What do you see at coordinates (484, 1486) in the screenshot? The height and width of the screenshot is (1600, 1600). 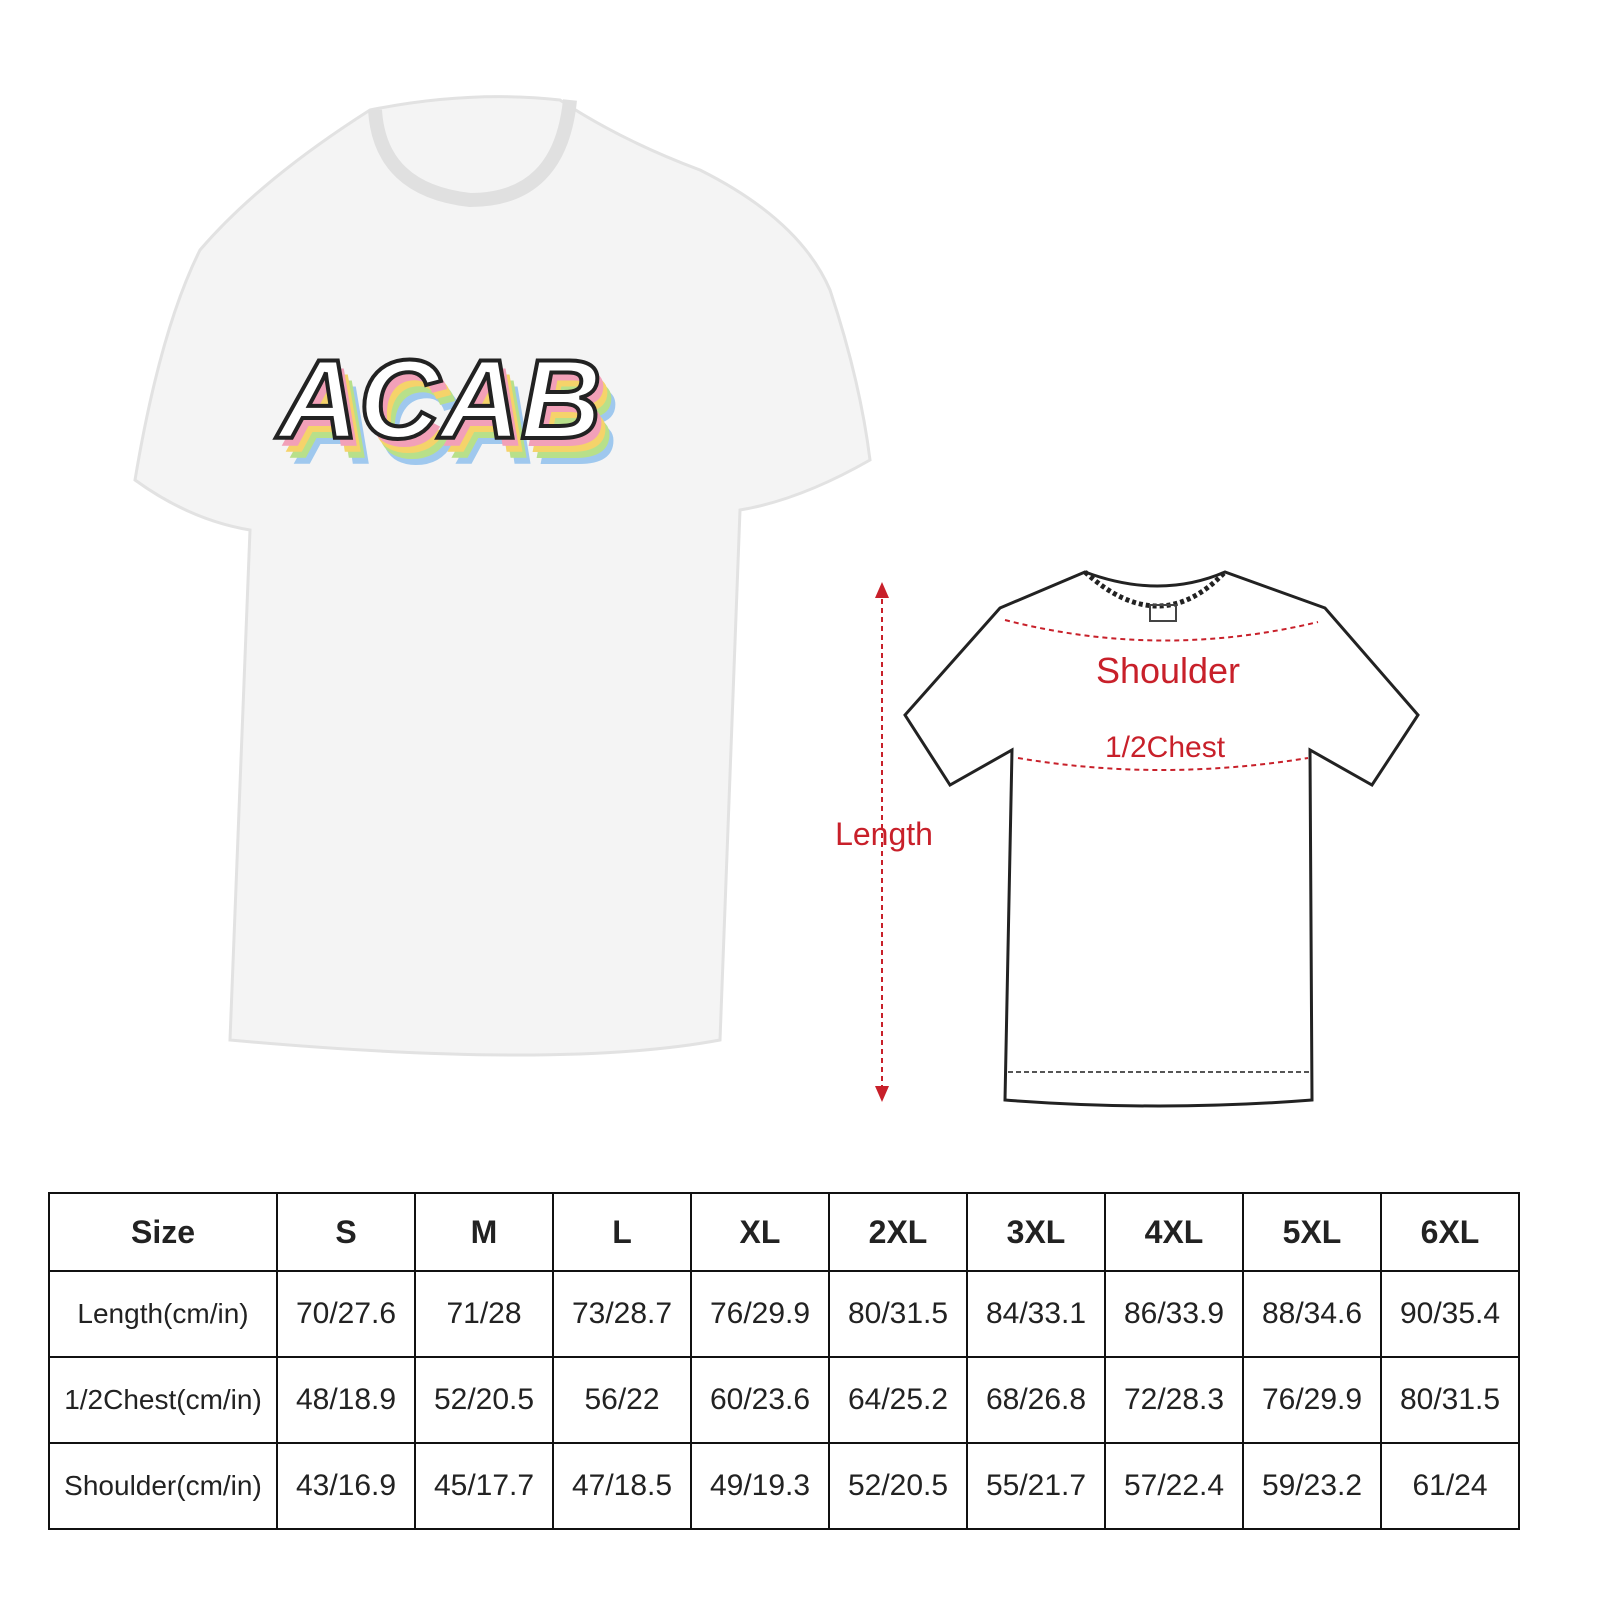 I see `table-cell: 45/17.7` at bounding box center [484, 1486].